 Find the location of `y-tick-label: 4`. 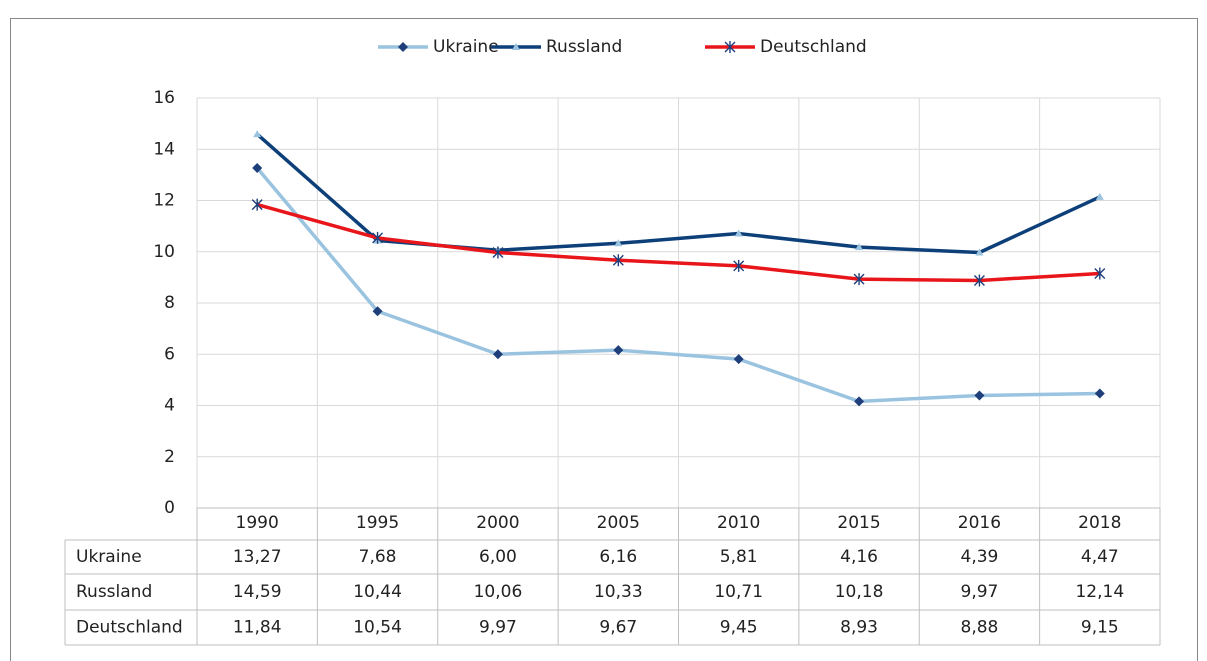

y-tick-label: 4 is located at coordinates (169, 406).